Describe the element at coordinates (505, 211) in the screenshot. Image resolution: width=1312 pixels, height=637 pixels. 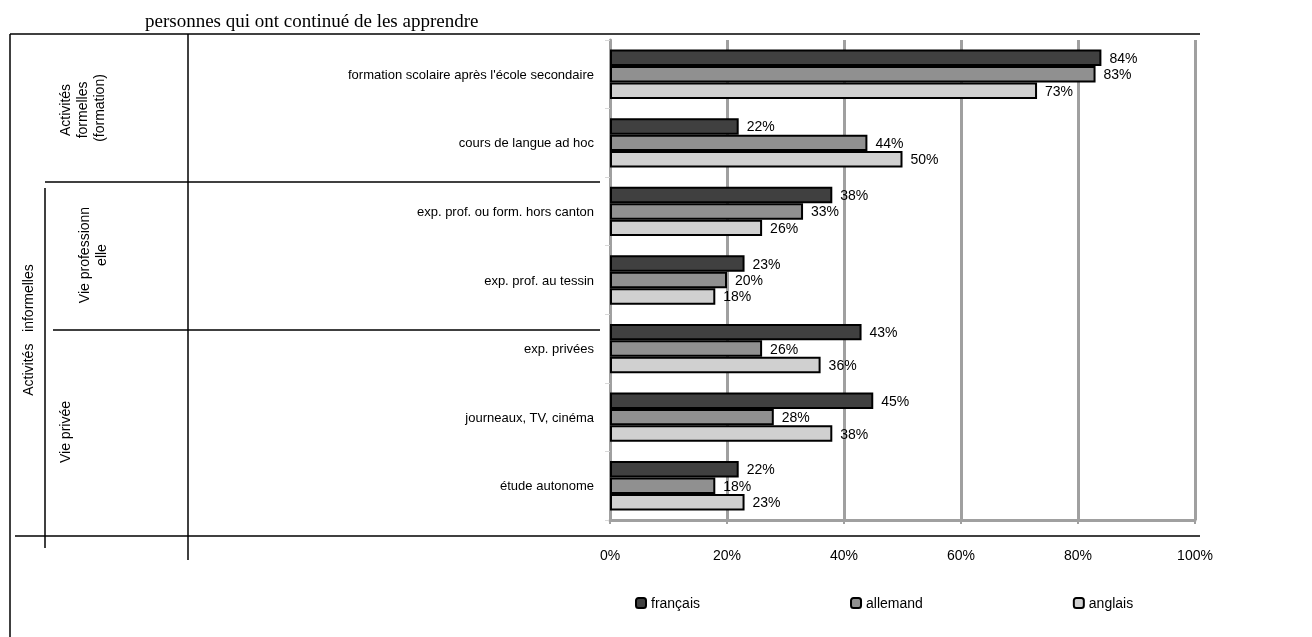
I see `y-tick-label: exp. prof. ou form. hors canton` at that location.